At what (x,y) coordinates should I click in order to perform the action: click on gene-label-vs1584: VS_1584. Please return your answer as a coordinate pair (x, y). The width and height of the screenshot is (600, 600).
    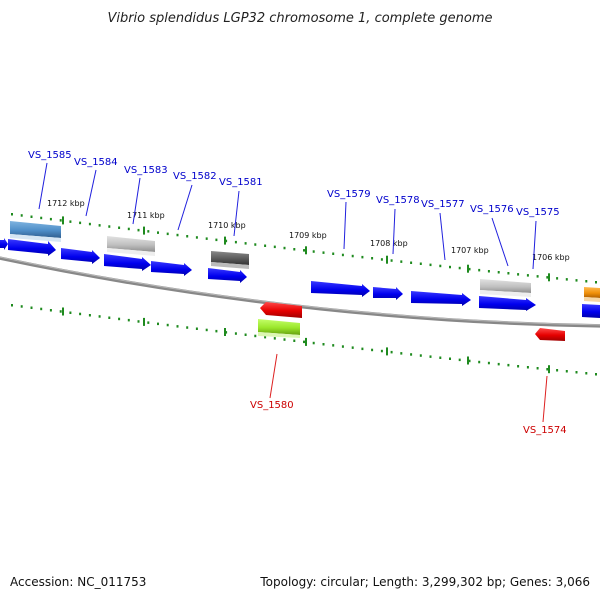
    Looking at the image, I should click on (96, 162).